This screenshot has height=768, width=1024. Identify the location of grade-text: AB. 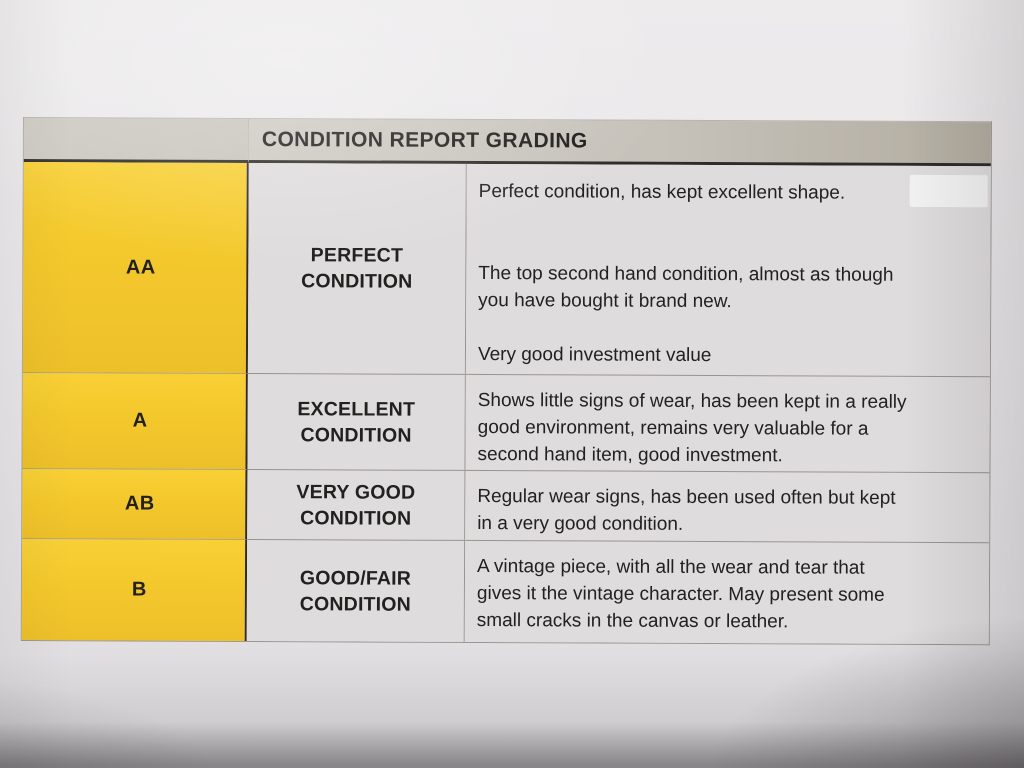
(139, 503).